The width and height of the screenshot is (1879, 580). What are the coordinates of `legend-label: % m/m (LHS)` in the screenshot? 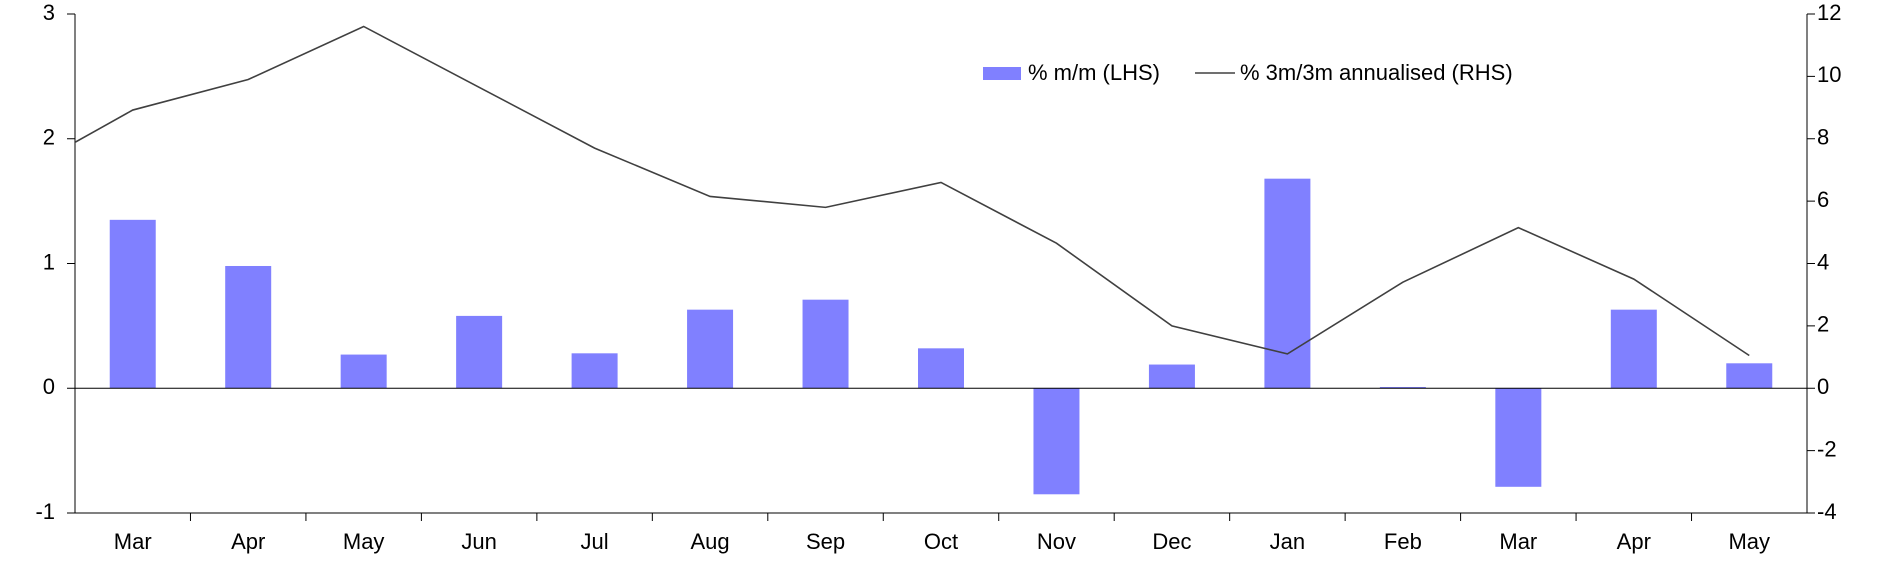 It's located at (1094, 72).